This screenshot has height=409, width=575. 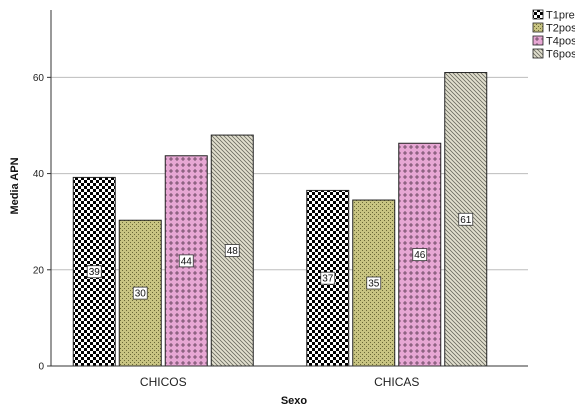 I want to click on data-label: 44, so click(x=187, y=261).